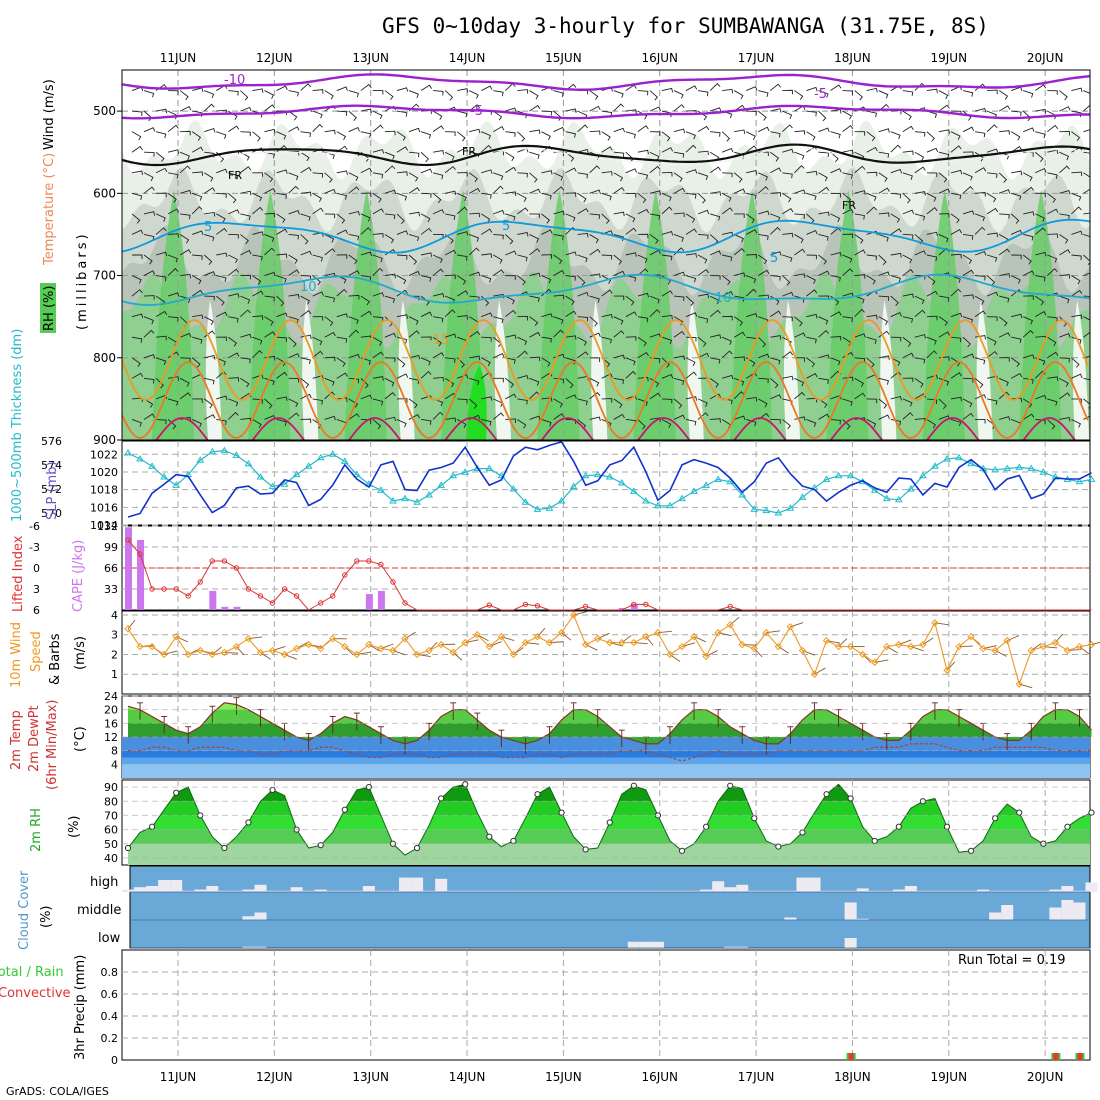 Image resolution: width=1100 pixels, height=1100 pixels. What do you see at coordinates (898, 826) in the screenshot?
I see `rh-point` at bounding box center [898, 826].